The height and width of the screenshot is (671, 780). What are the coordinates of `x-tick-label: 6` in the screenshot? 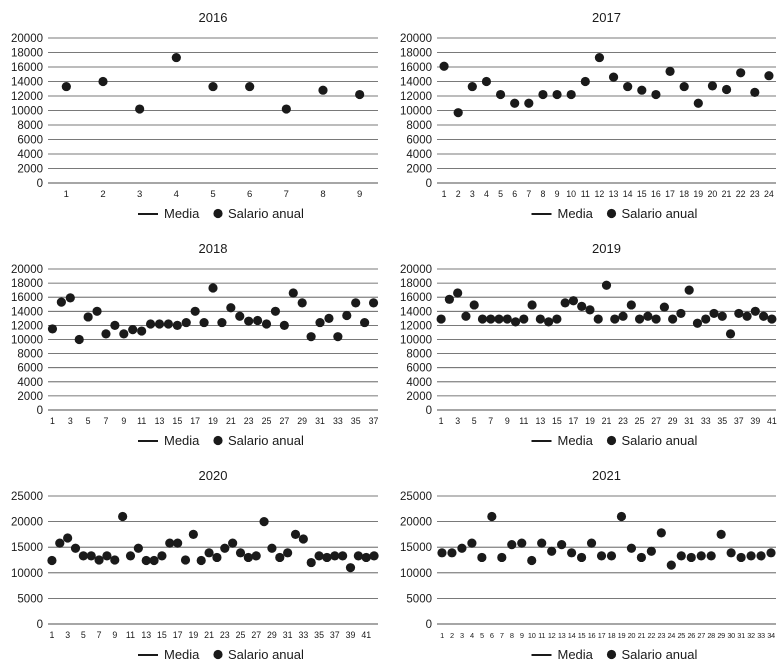 It's located at (492, 635).